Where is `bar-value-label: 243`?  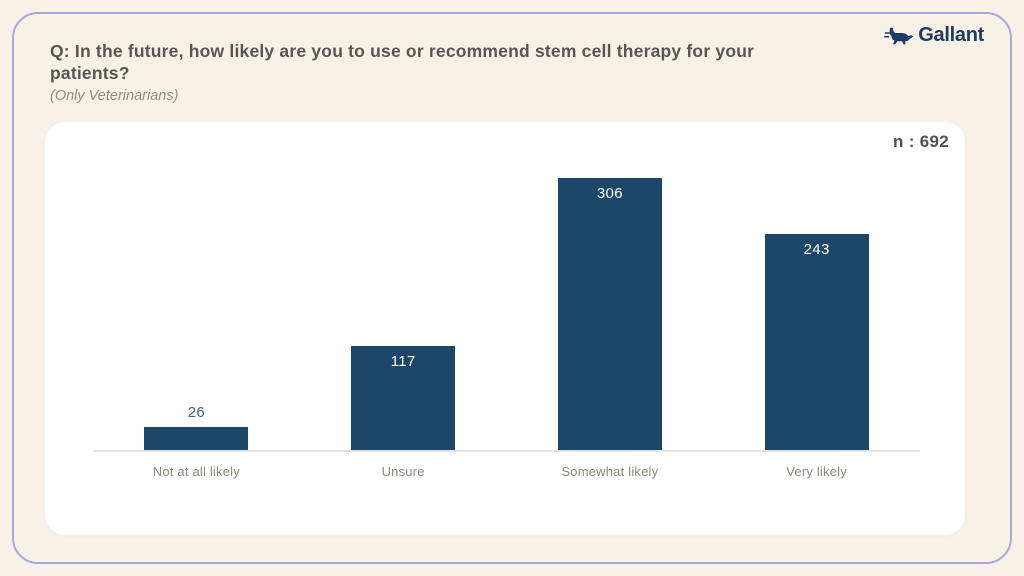
bar-value-label: 243 is located at coordinates (816, 249).